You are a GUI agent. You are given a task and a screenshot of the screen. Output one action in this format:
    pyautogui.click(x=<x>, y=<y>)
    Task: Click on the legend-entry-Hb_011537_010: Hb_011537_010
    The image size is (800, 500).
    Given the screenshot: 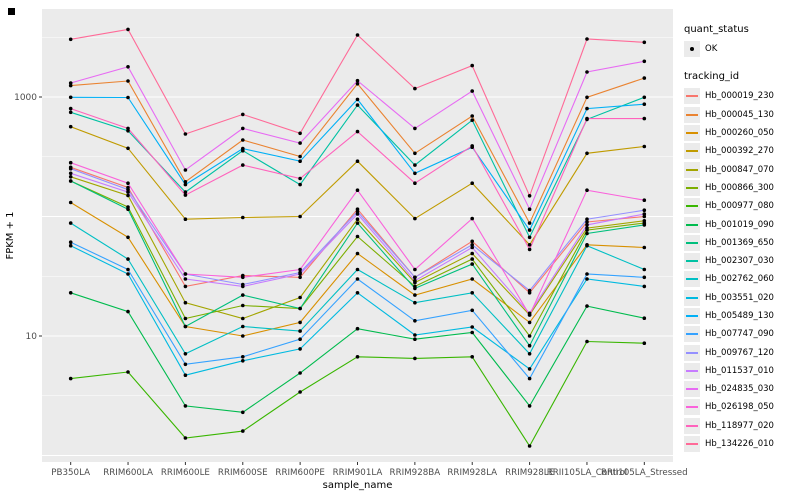 What is the action you would take?
    pyautogui.click(x=742, y=371)
    